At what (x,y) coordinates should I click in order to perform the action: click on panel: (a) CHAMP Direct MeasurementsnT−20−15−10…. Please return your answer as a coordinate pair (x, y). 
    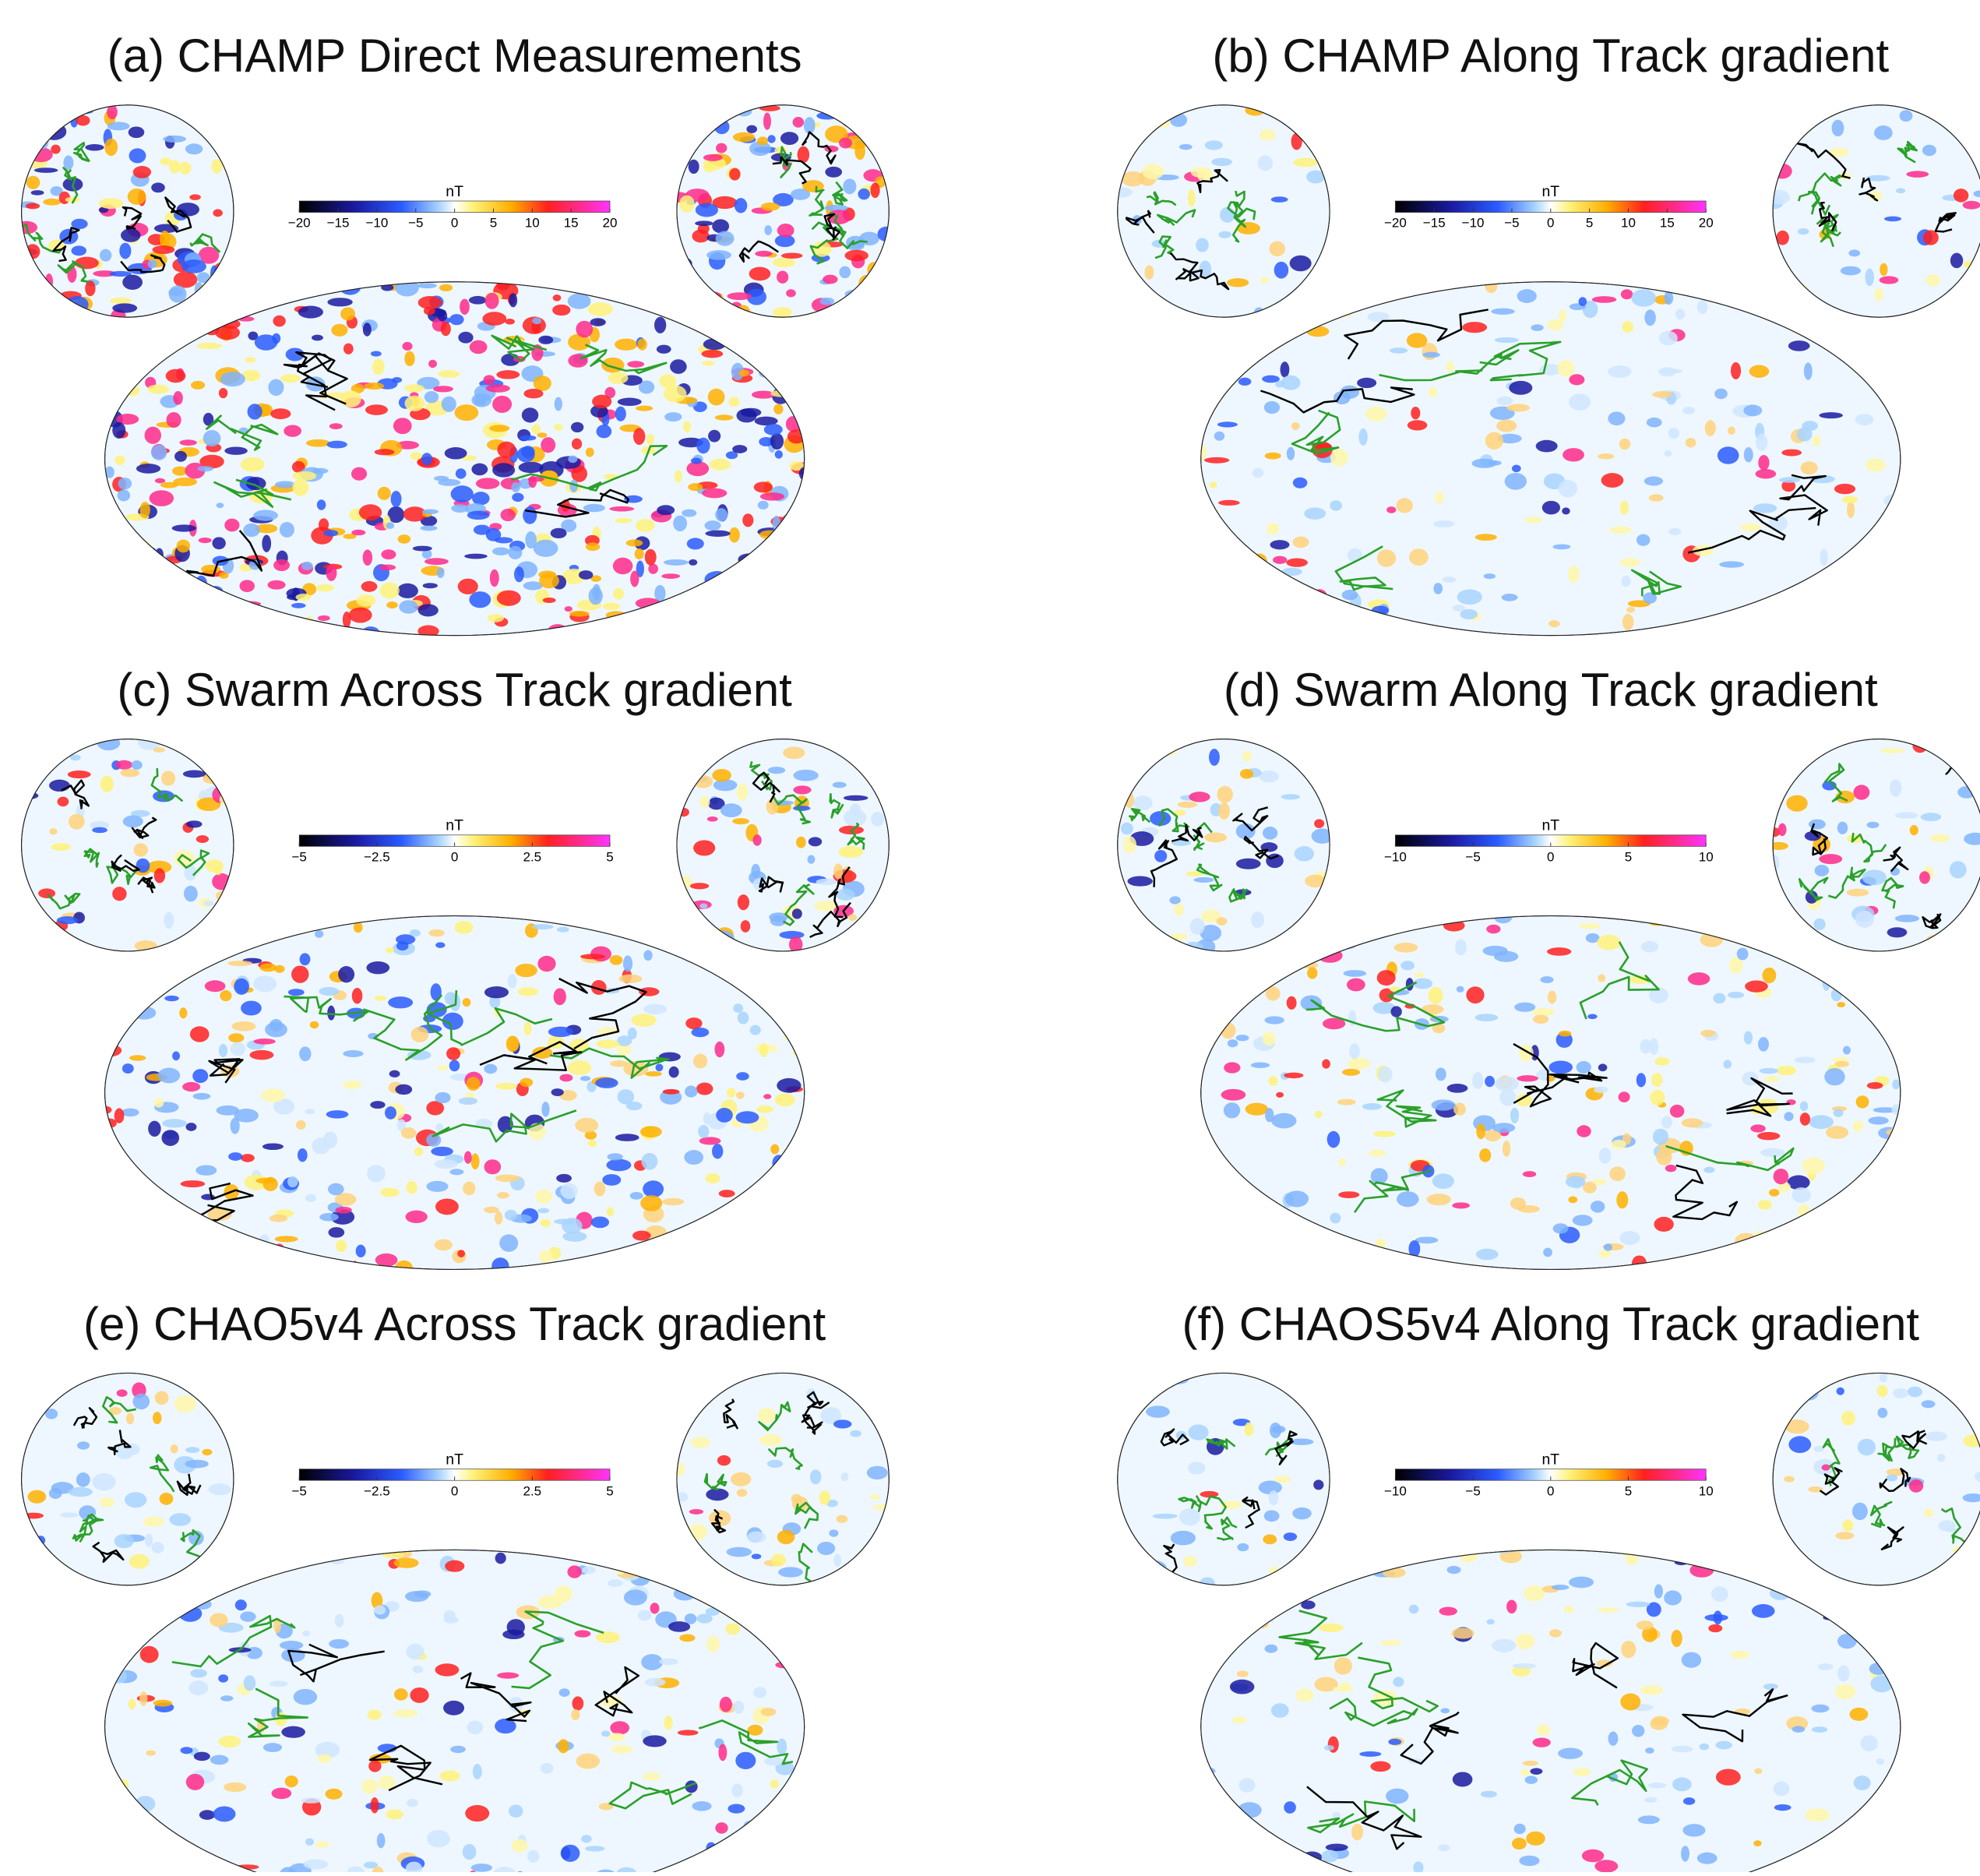
    Looking at the image, I should click on (454, 335).